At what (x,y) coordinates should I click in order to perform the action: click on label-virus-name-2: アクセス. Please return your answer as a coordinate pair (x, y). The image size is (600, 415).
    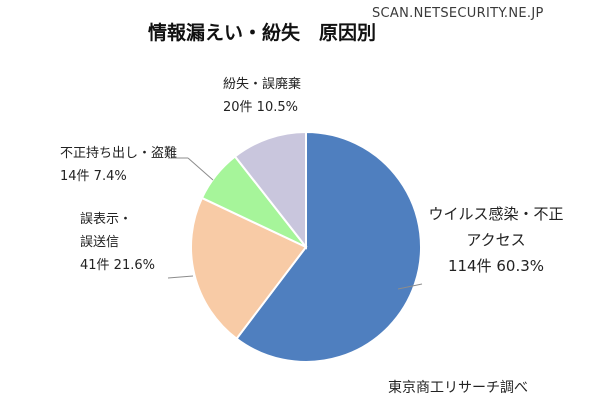
    Looking at the image, I should click on (496, 240).